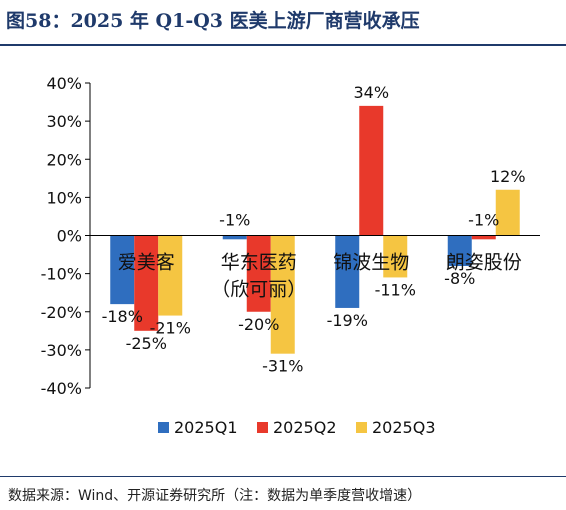 This screenshot has width=566, height=510. What do you see at coordinates (395, 289) in the screenshot?
I see `data-label: -11%` at bounding box center [395, 289].